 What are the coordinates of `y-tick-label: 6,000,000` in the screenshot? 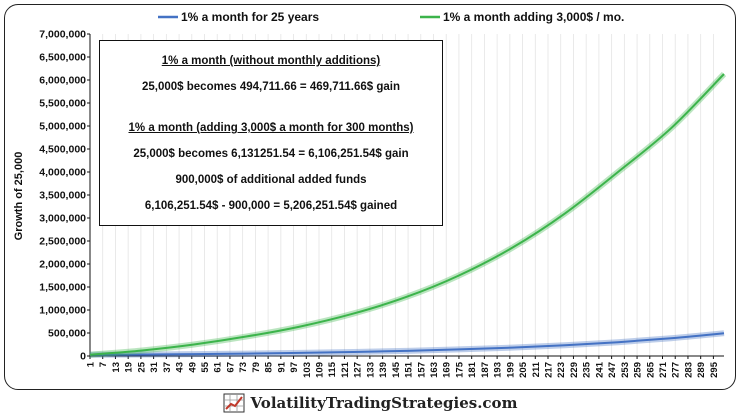 It's located at (62, 81).